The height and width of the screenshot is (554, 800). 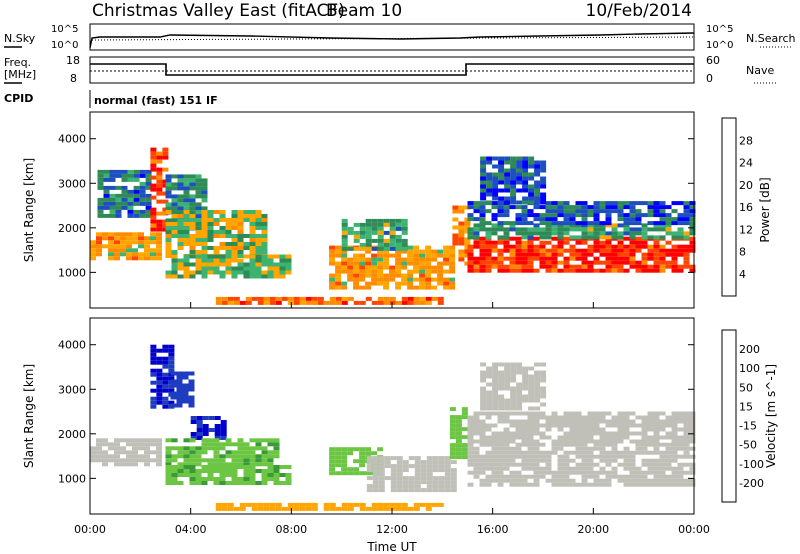 What do you see at coordinates (73, 60) in the screenshot?
I see `freq-left-tick-top: 18` at bounding box center [73, 60].